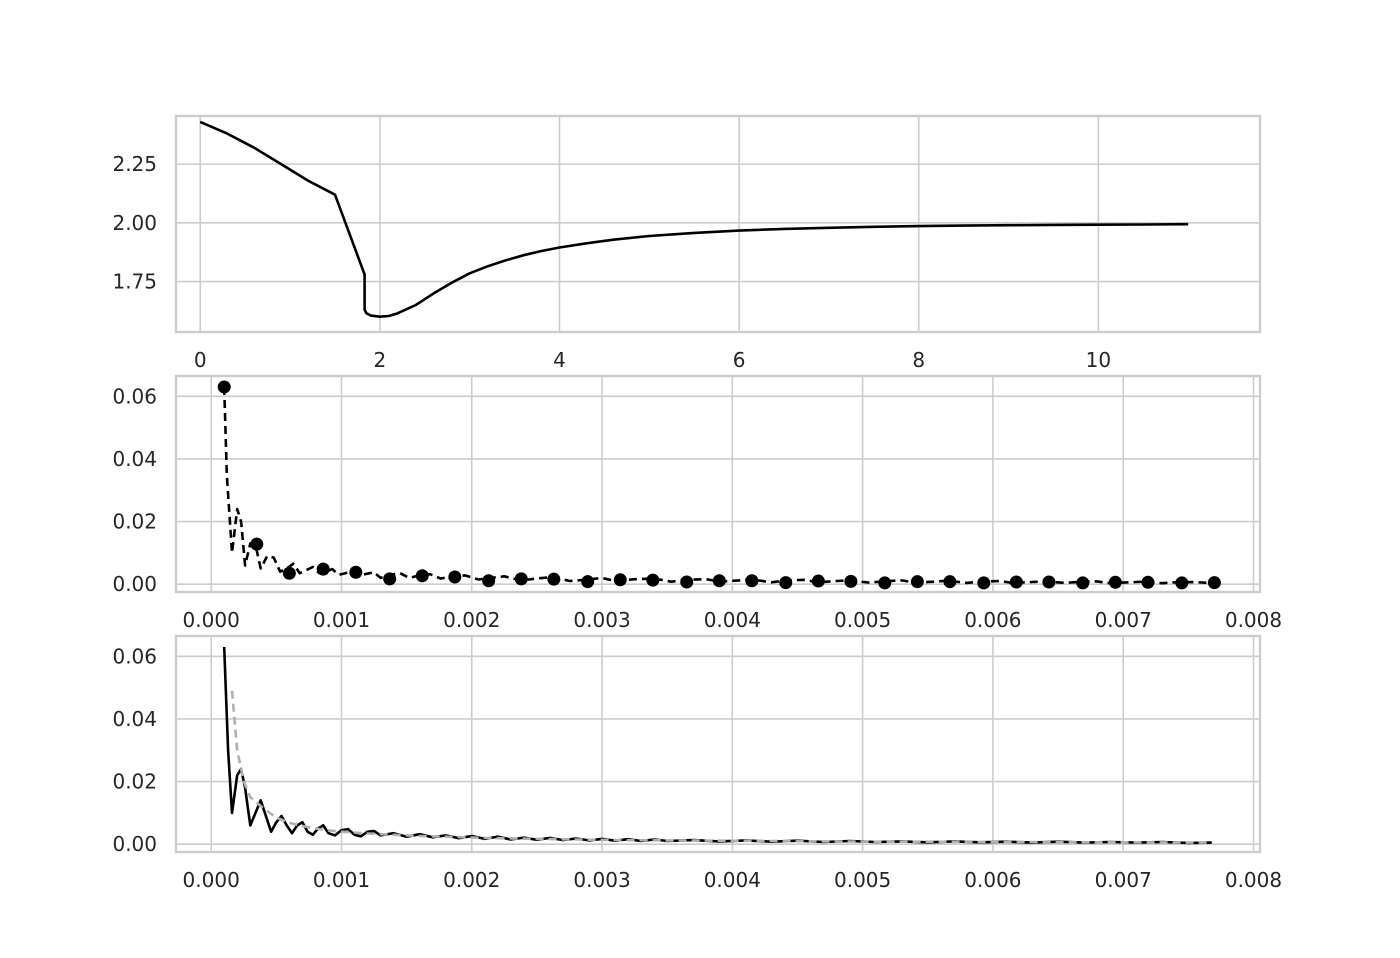  What do you see at coordinates (380, 360) in the screenshot?
I see `x-tick-label: 2` at bounding box center [380, 360].